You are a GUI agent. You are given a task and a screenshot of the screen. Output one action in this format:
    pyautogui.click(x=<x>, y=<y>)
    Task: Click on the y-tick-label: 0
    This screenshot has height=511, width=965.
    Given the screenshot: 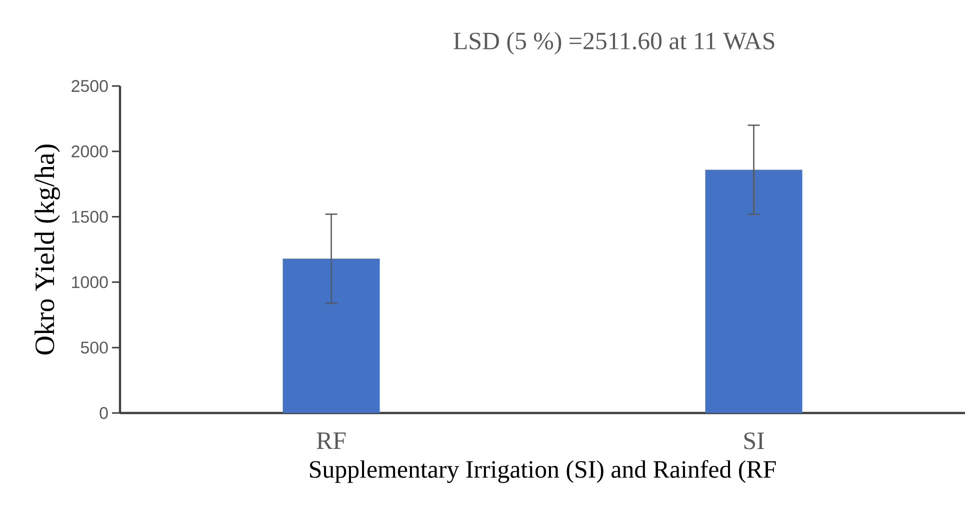 What is the action you would take?
    pyautogui.click(x=104, y=412)
    